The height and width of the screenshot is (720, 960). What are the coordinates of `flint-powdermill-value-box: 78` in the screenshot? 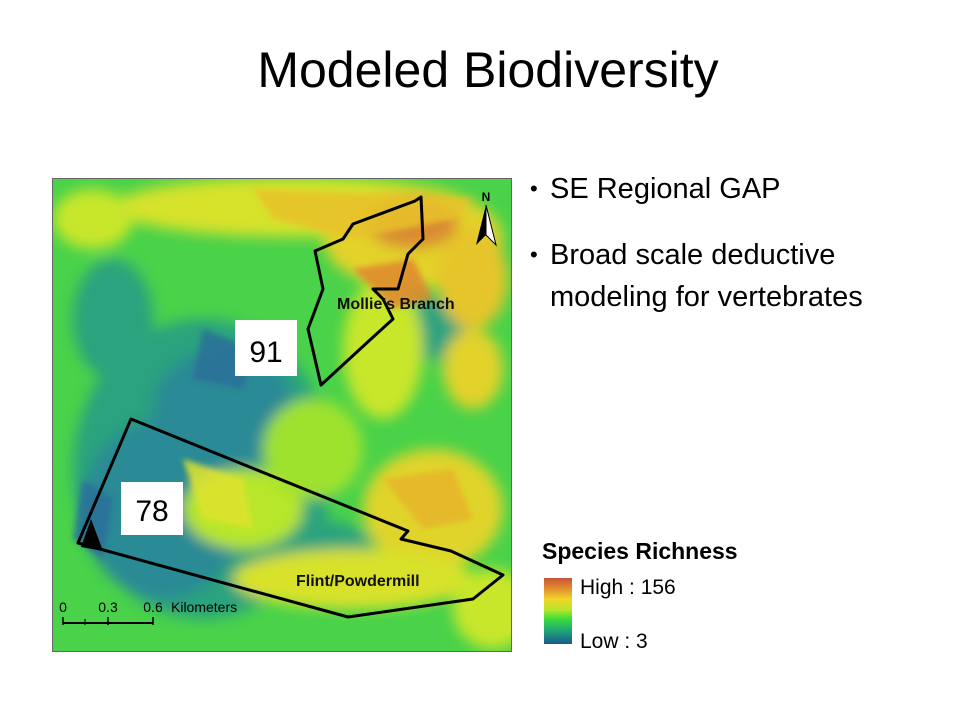 It's located at (152, 508).